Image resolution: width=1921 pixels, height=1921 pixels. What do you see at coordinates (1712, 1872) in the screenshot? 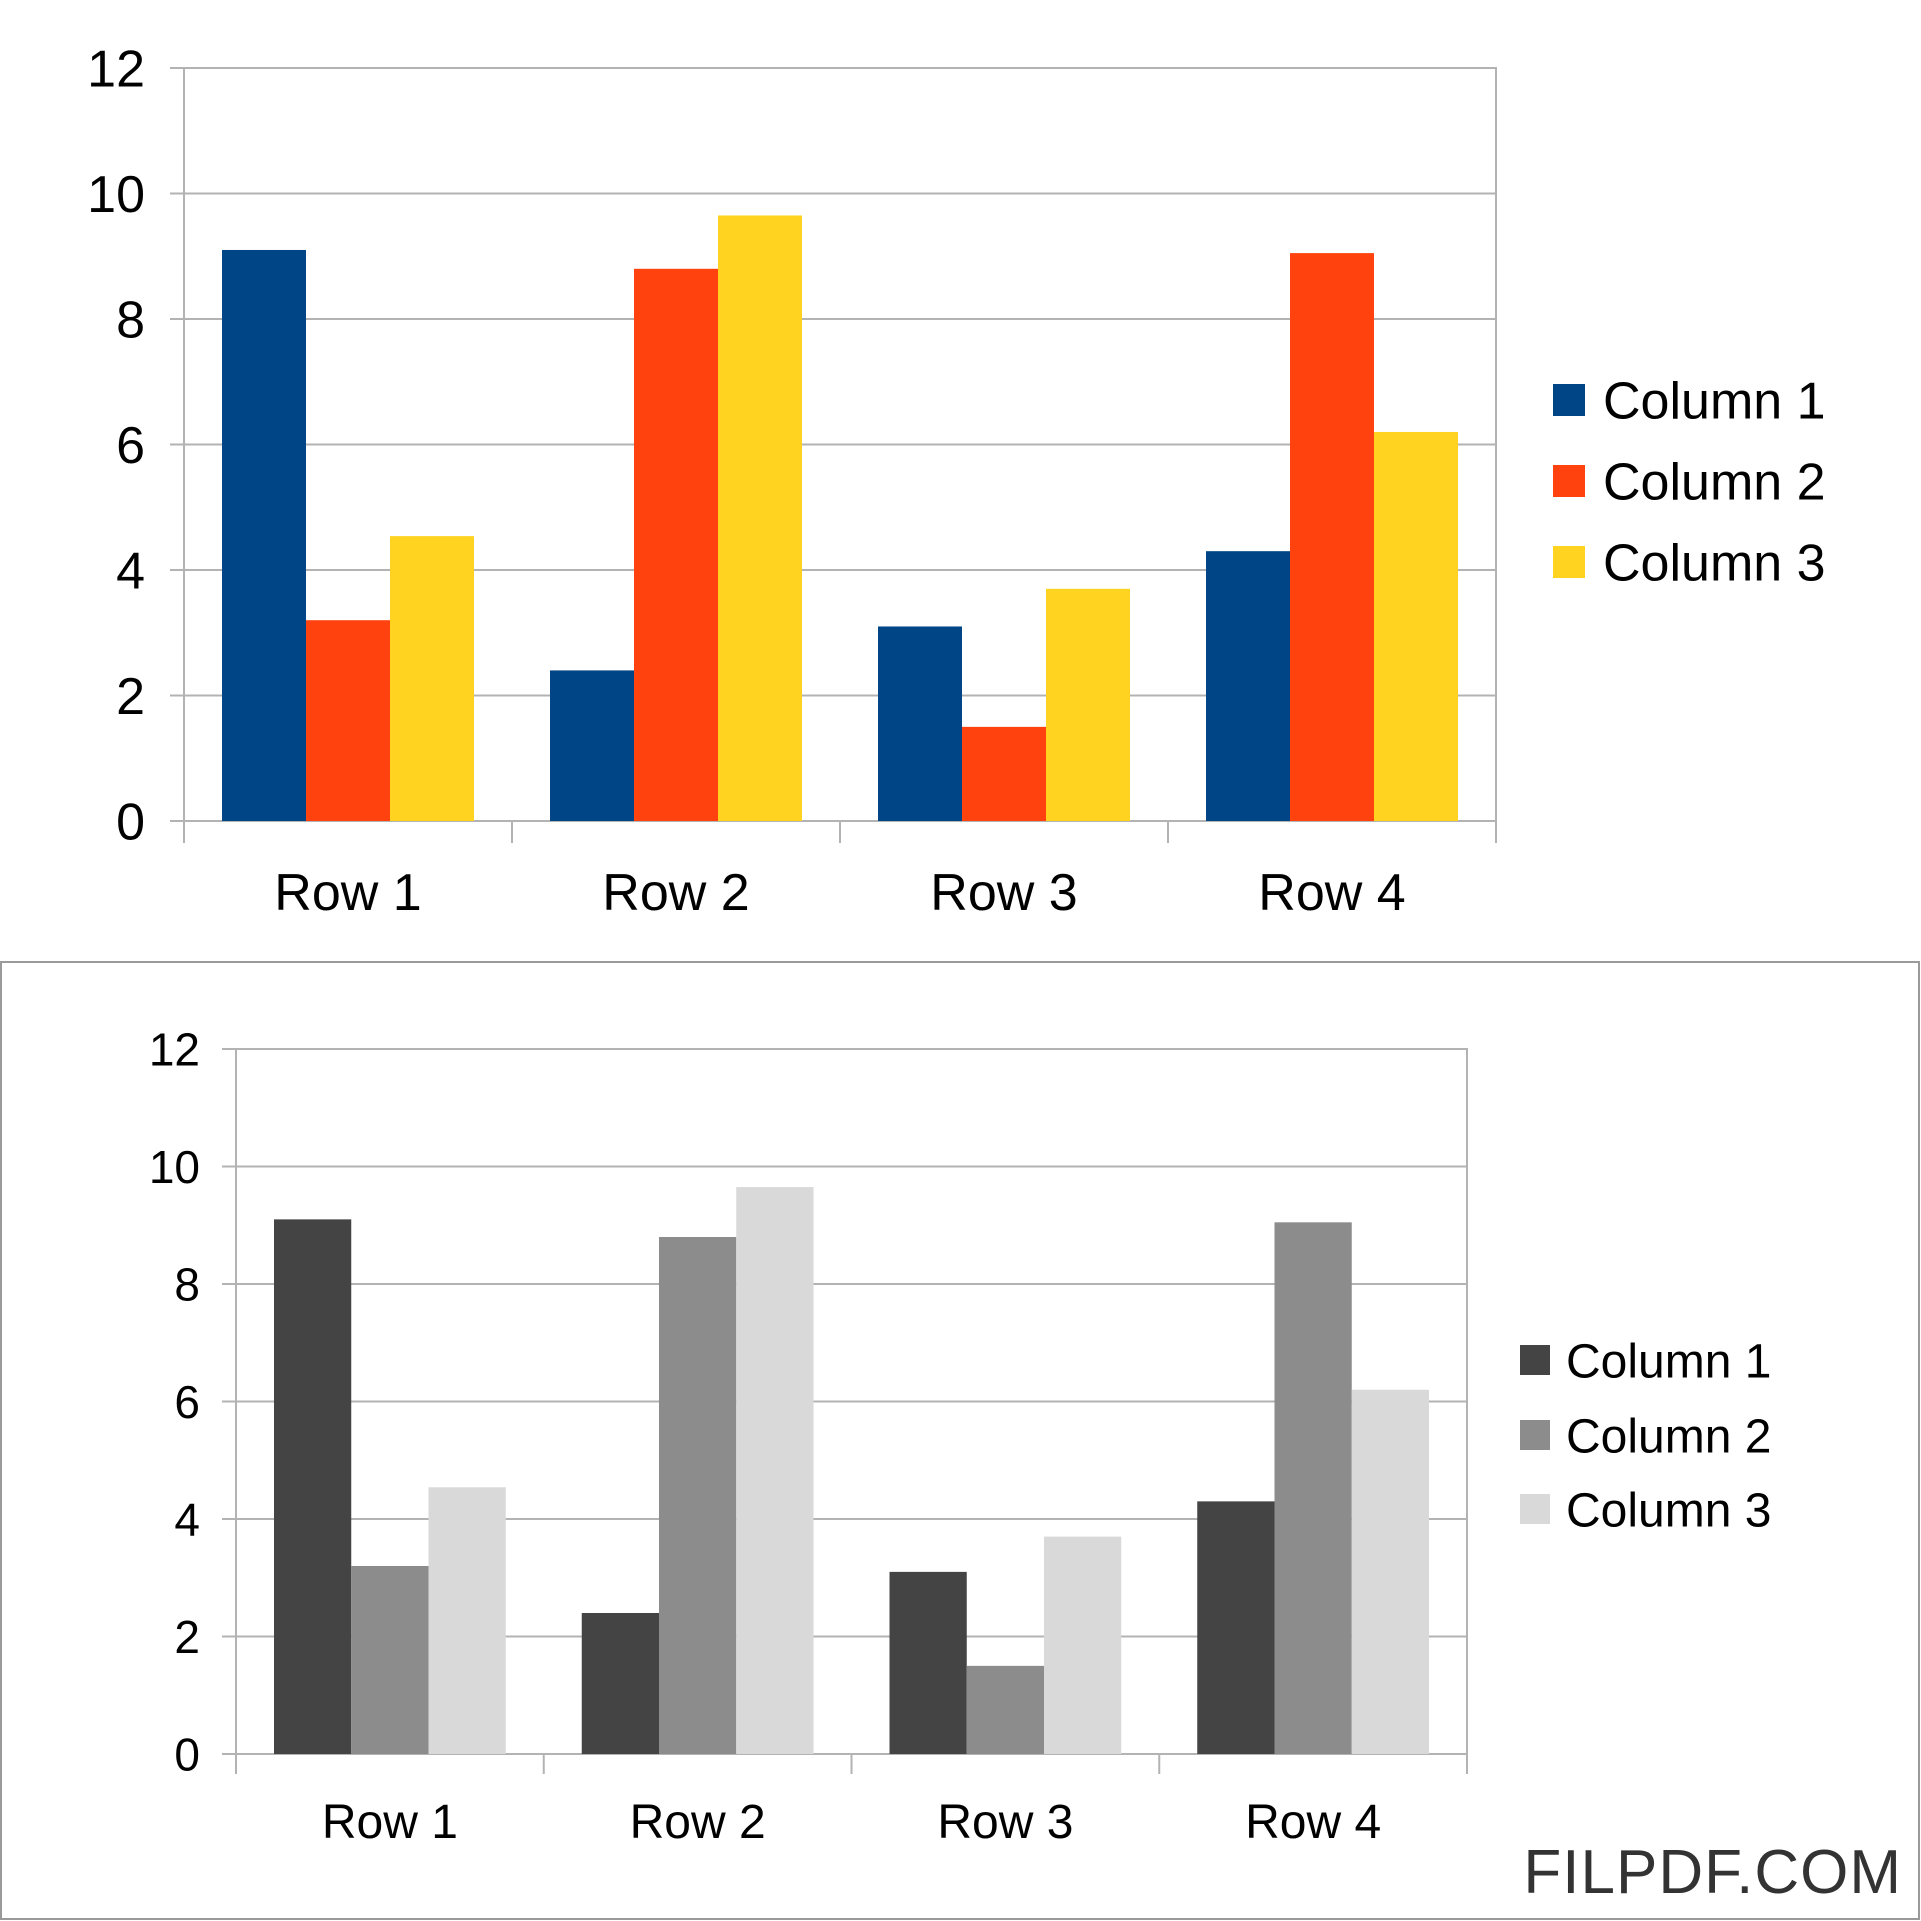
I see `watermark-text: FILPDF.COM` at bounding box center [1712, 1872].